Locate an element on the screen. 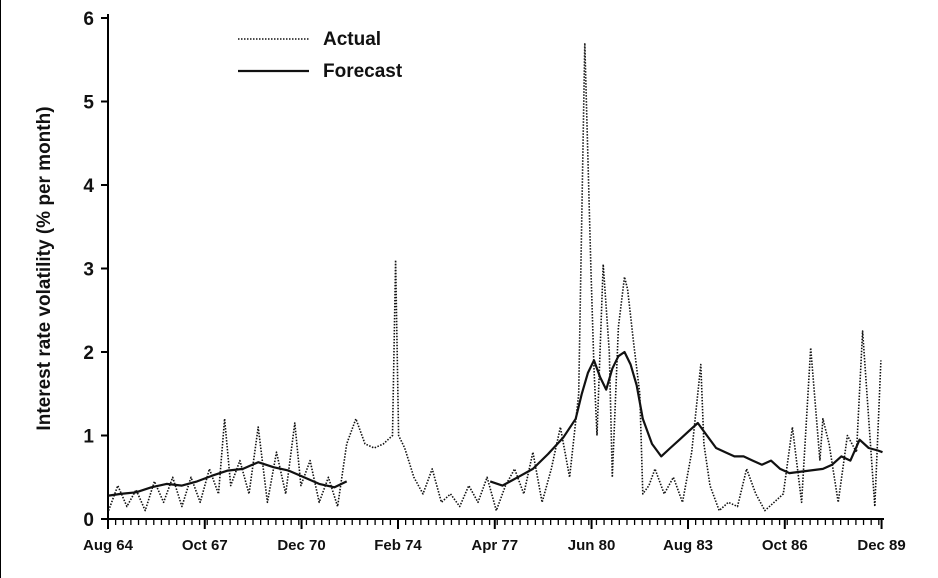 The image size is (938, 578). y-tick-label: 2 is located at coordinates (88, 353).